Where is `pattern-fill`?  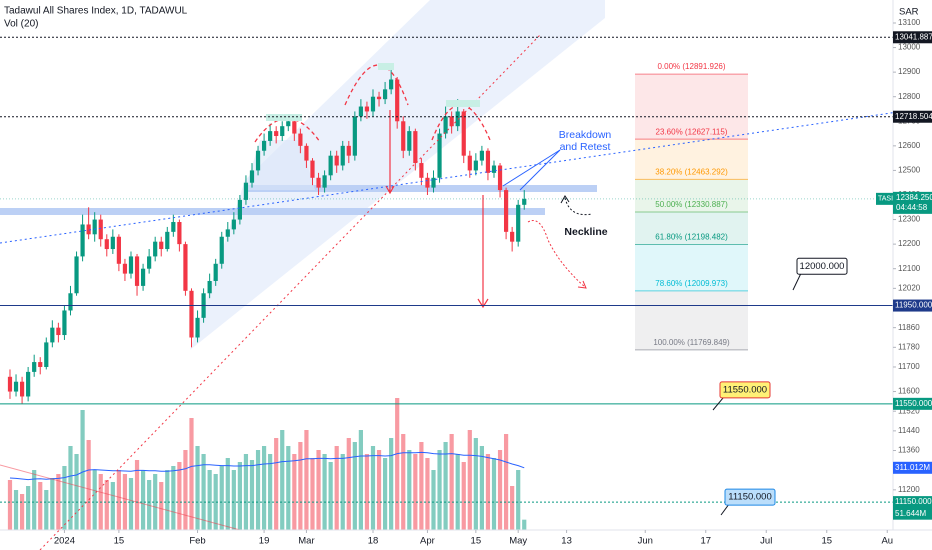
pattern-fill is located at coordinates (280, 165).